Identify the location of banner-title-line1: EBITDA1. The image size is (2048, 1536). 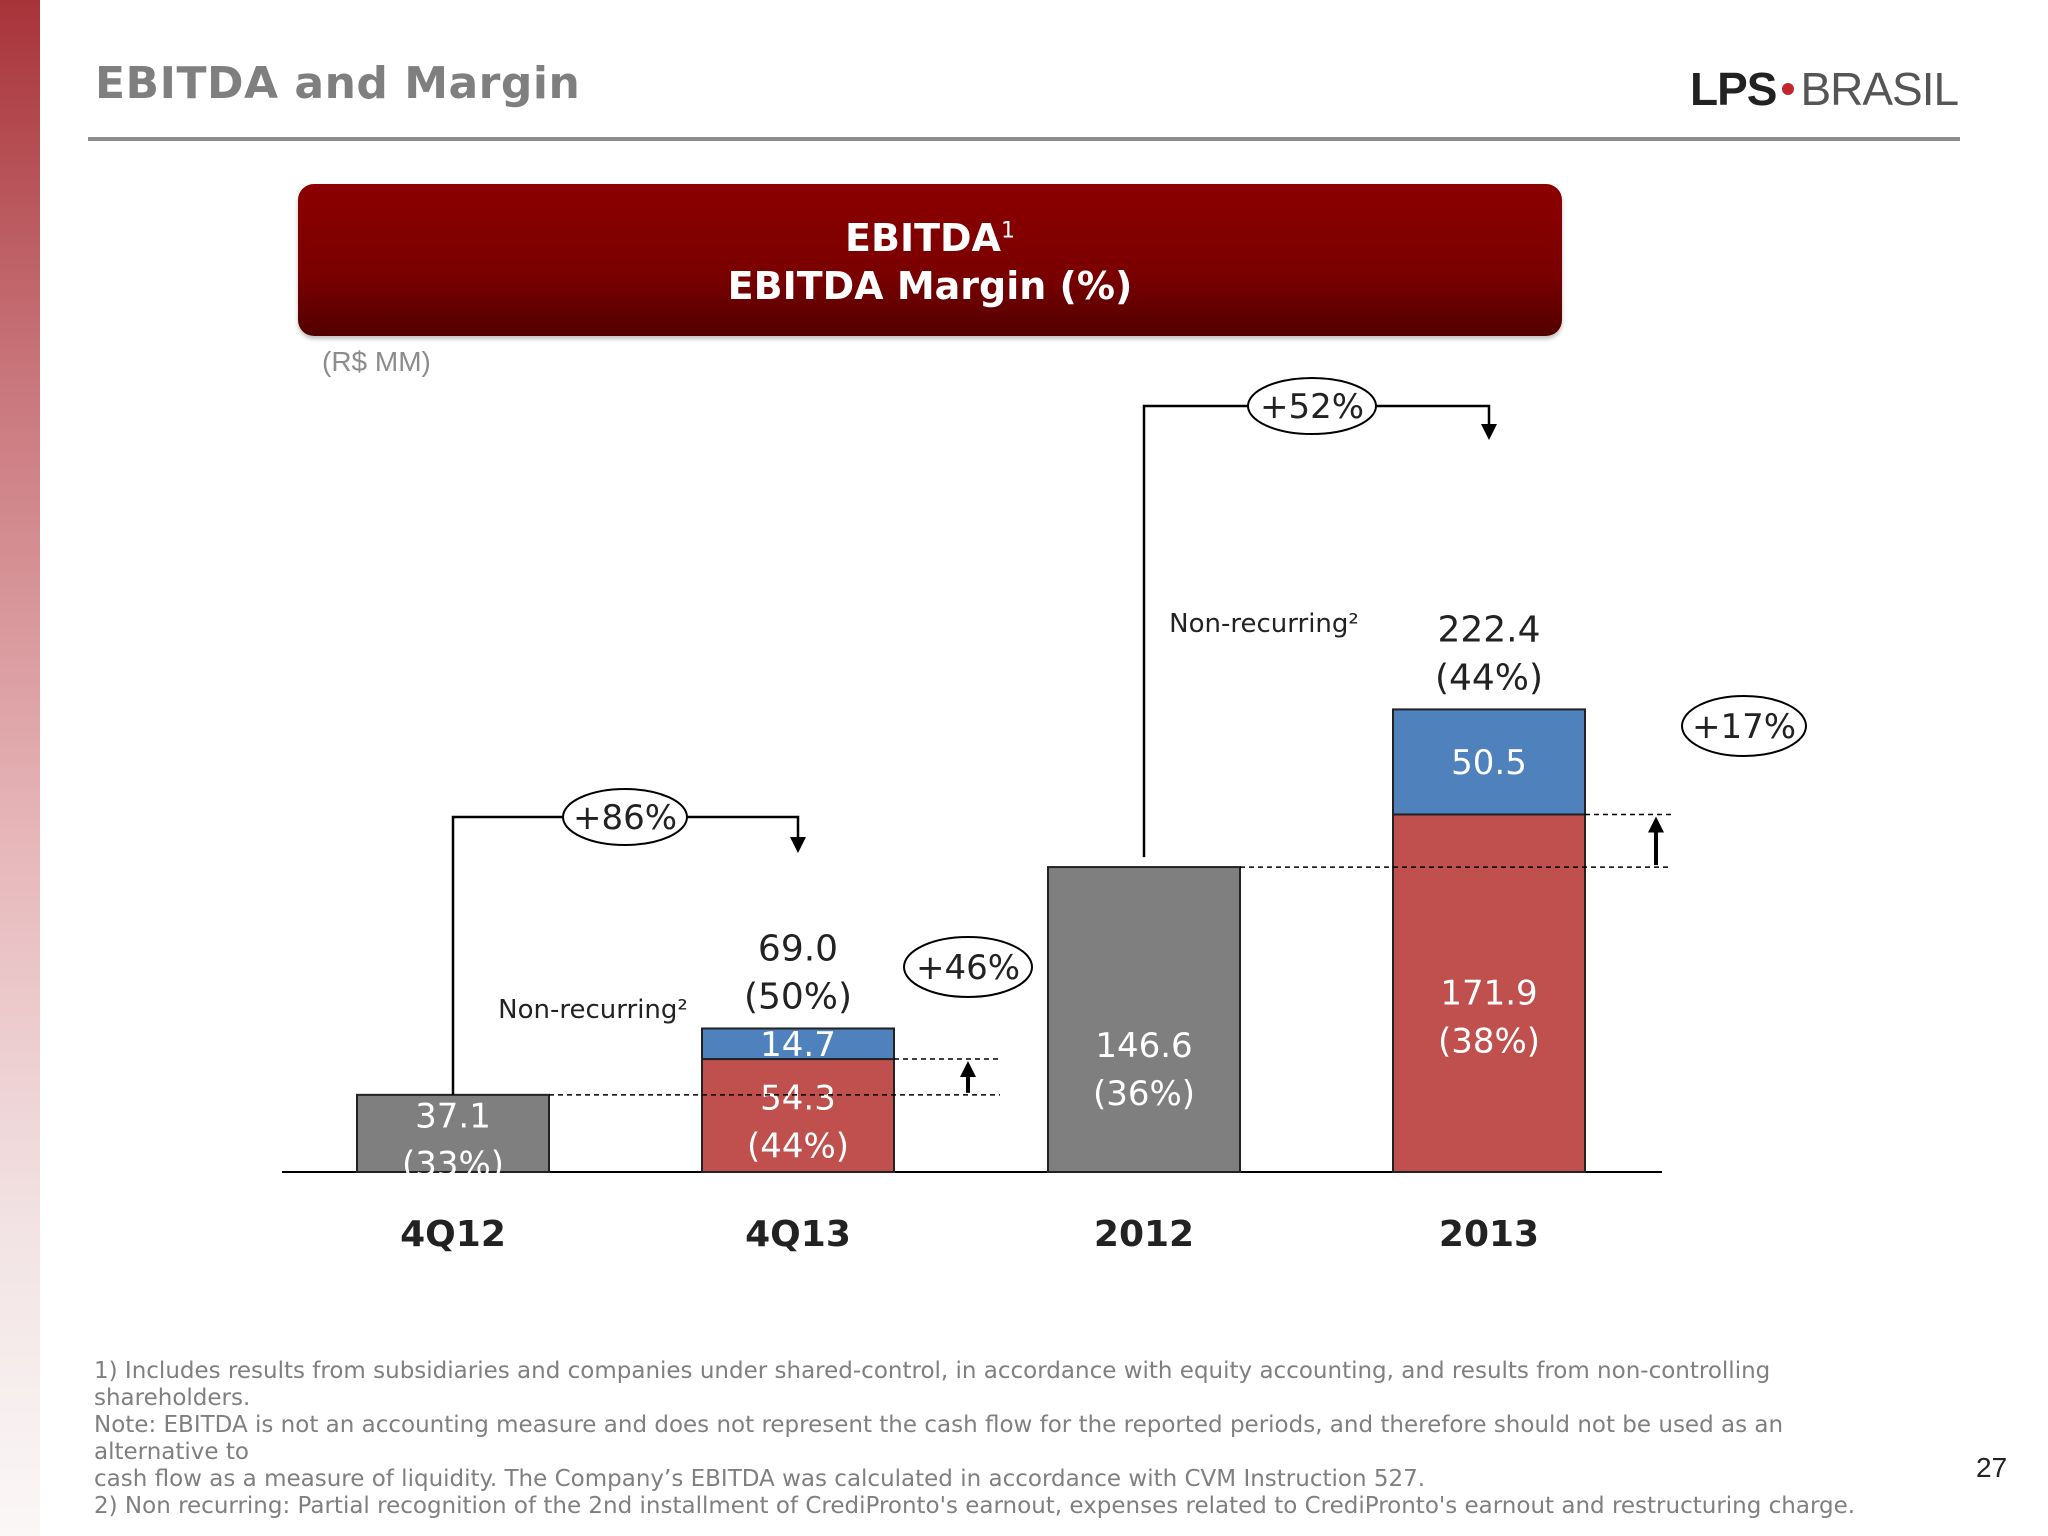
(930, 238).